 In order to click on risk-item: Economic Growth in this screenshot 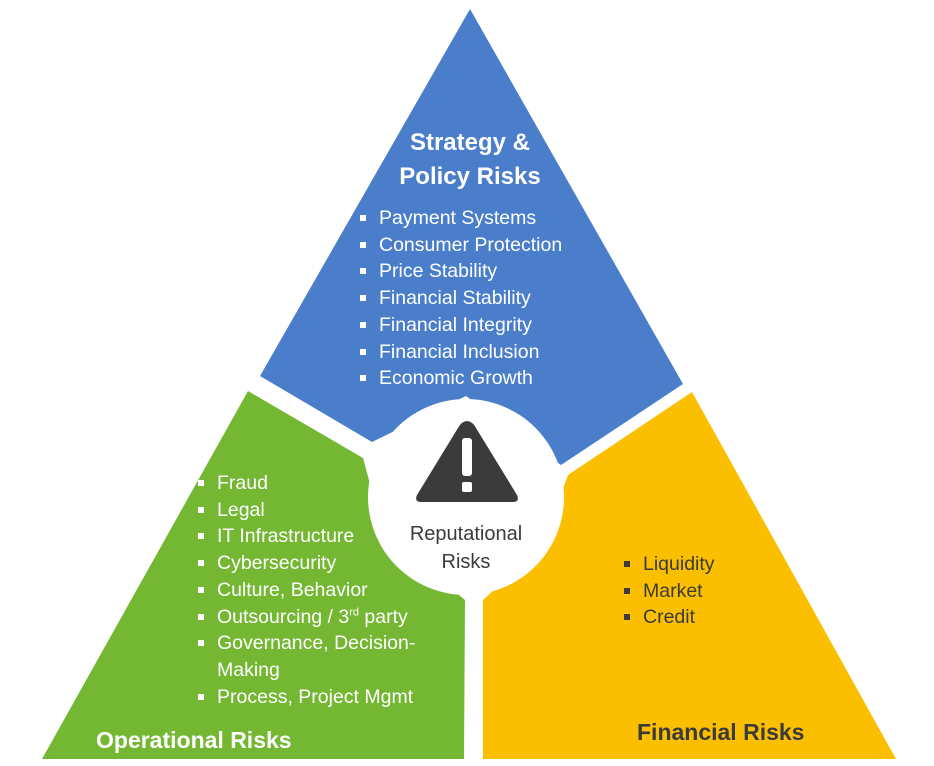, I will do `click(460, 378)`.